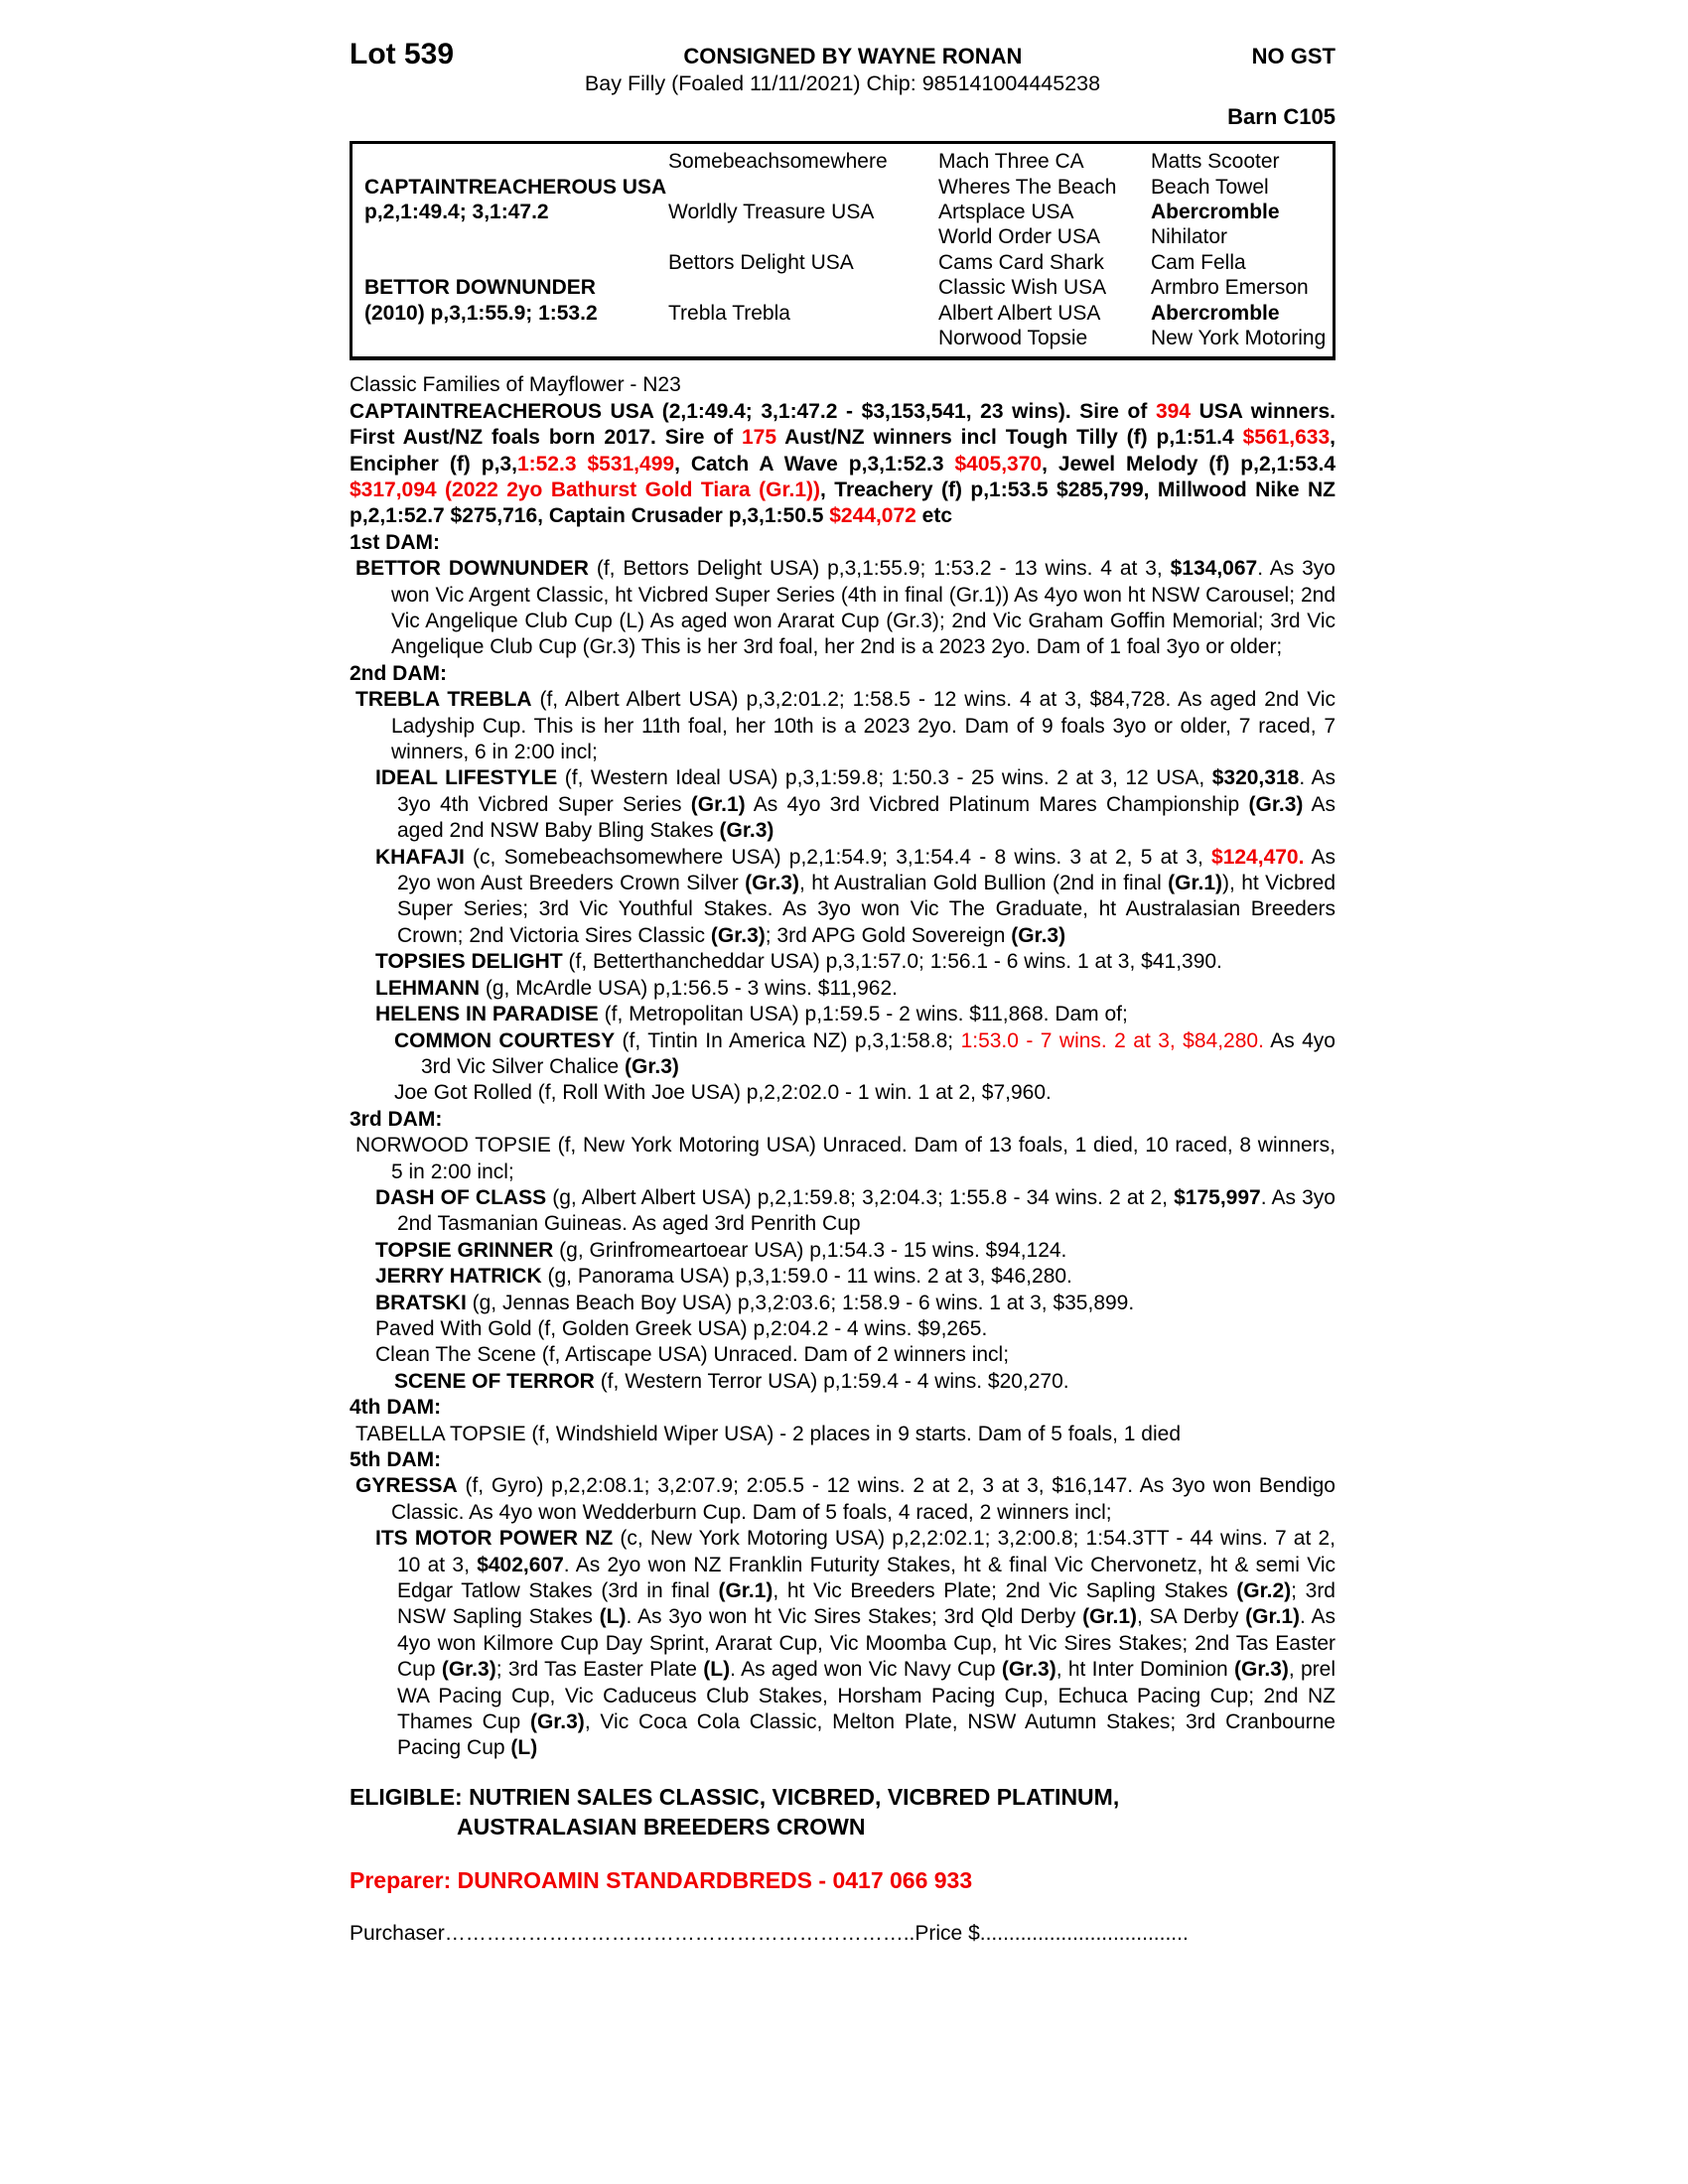 The image size is (1688, 2184). I want to click on gen3-name: Wheres The Beach, so click(1027, 187).